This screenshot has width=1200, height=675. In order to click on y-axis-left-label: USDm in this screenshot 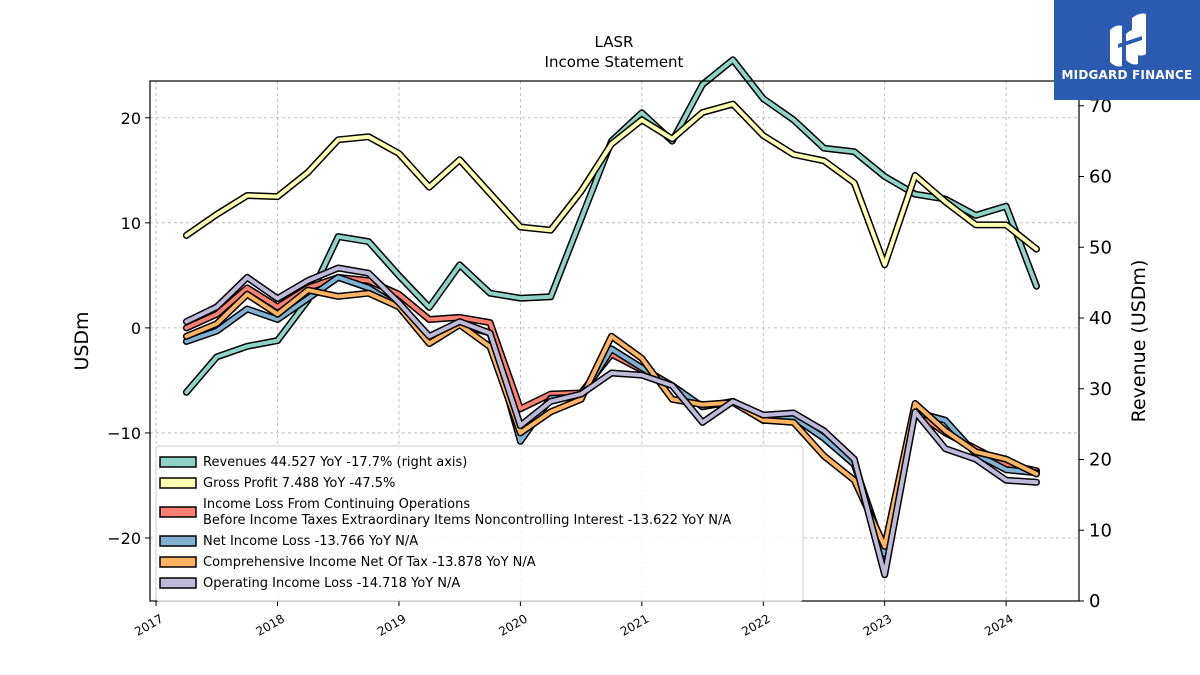, I will do `click(82, 340)`.